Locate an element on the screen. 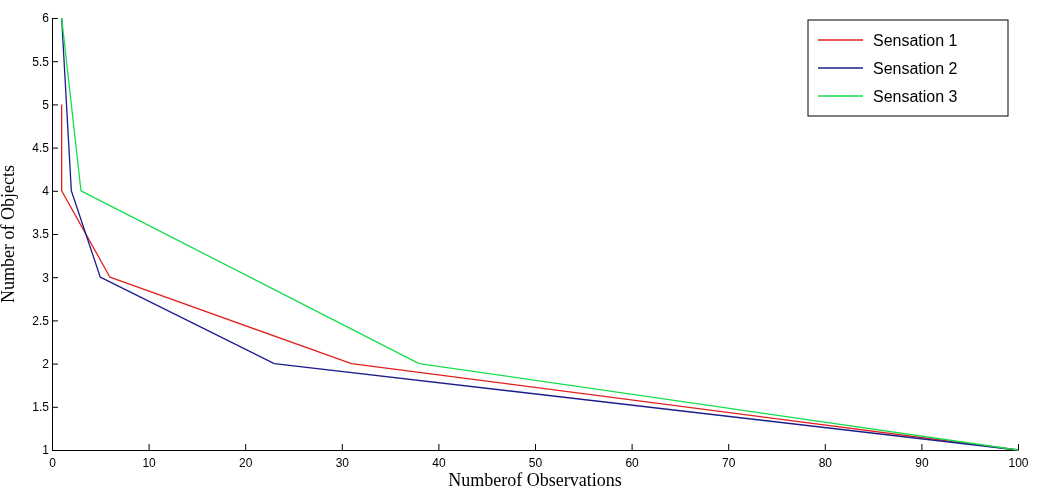  y-tick-label: 4.5 is located at coordinates (41, 147).